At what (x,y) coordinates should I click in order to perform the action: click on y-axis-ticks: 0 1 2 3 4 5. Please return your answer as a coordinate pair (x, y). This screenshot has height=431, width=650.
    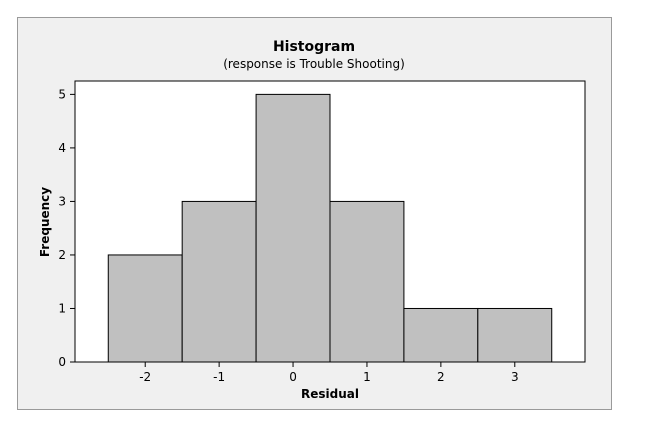
    Looking at the image, I should click on (66, 228).